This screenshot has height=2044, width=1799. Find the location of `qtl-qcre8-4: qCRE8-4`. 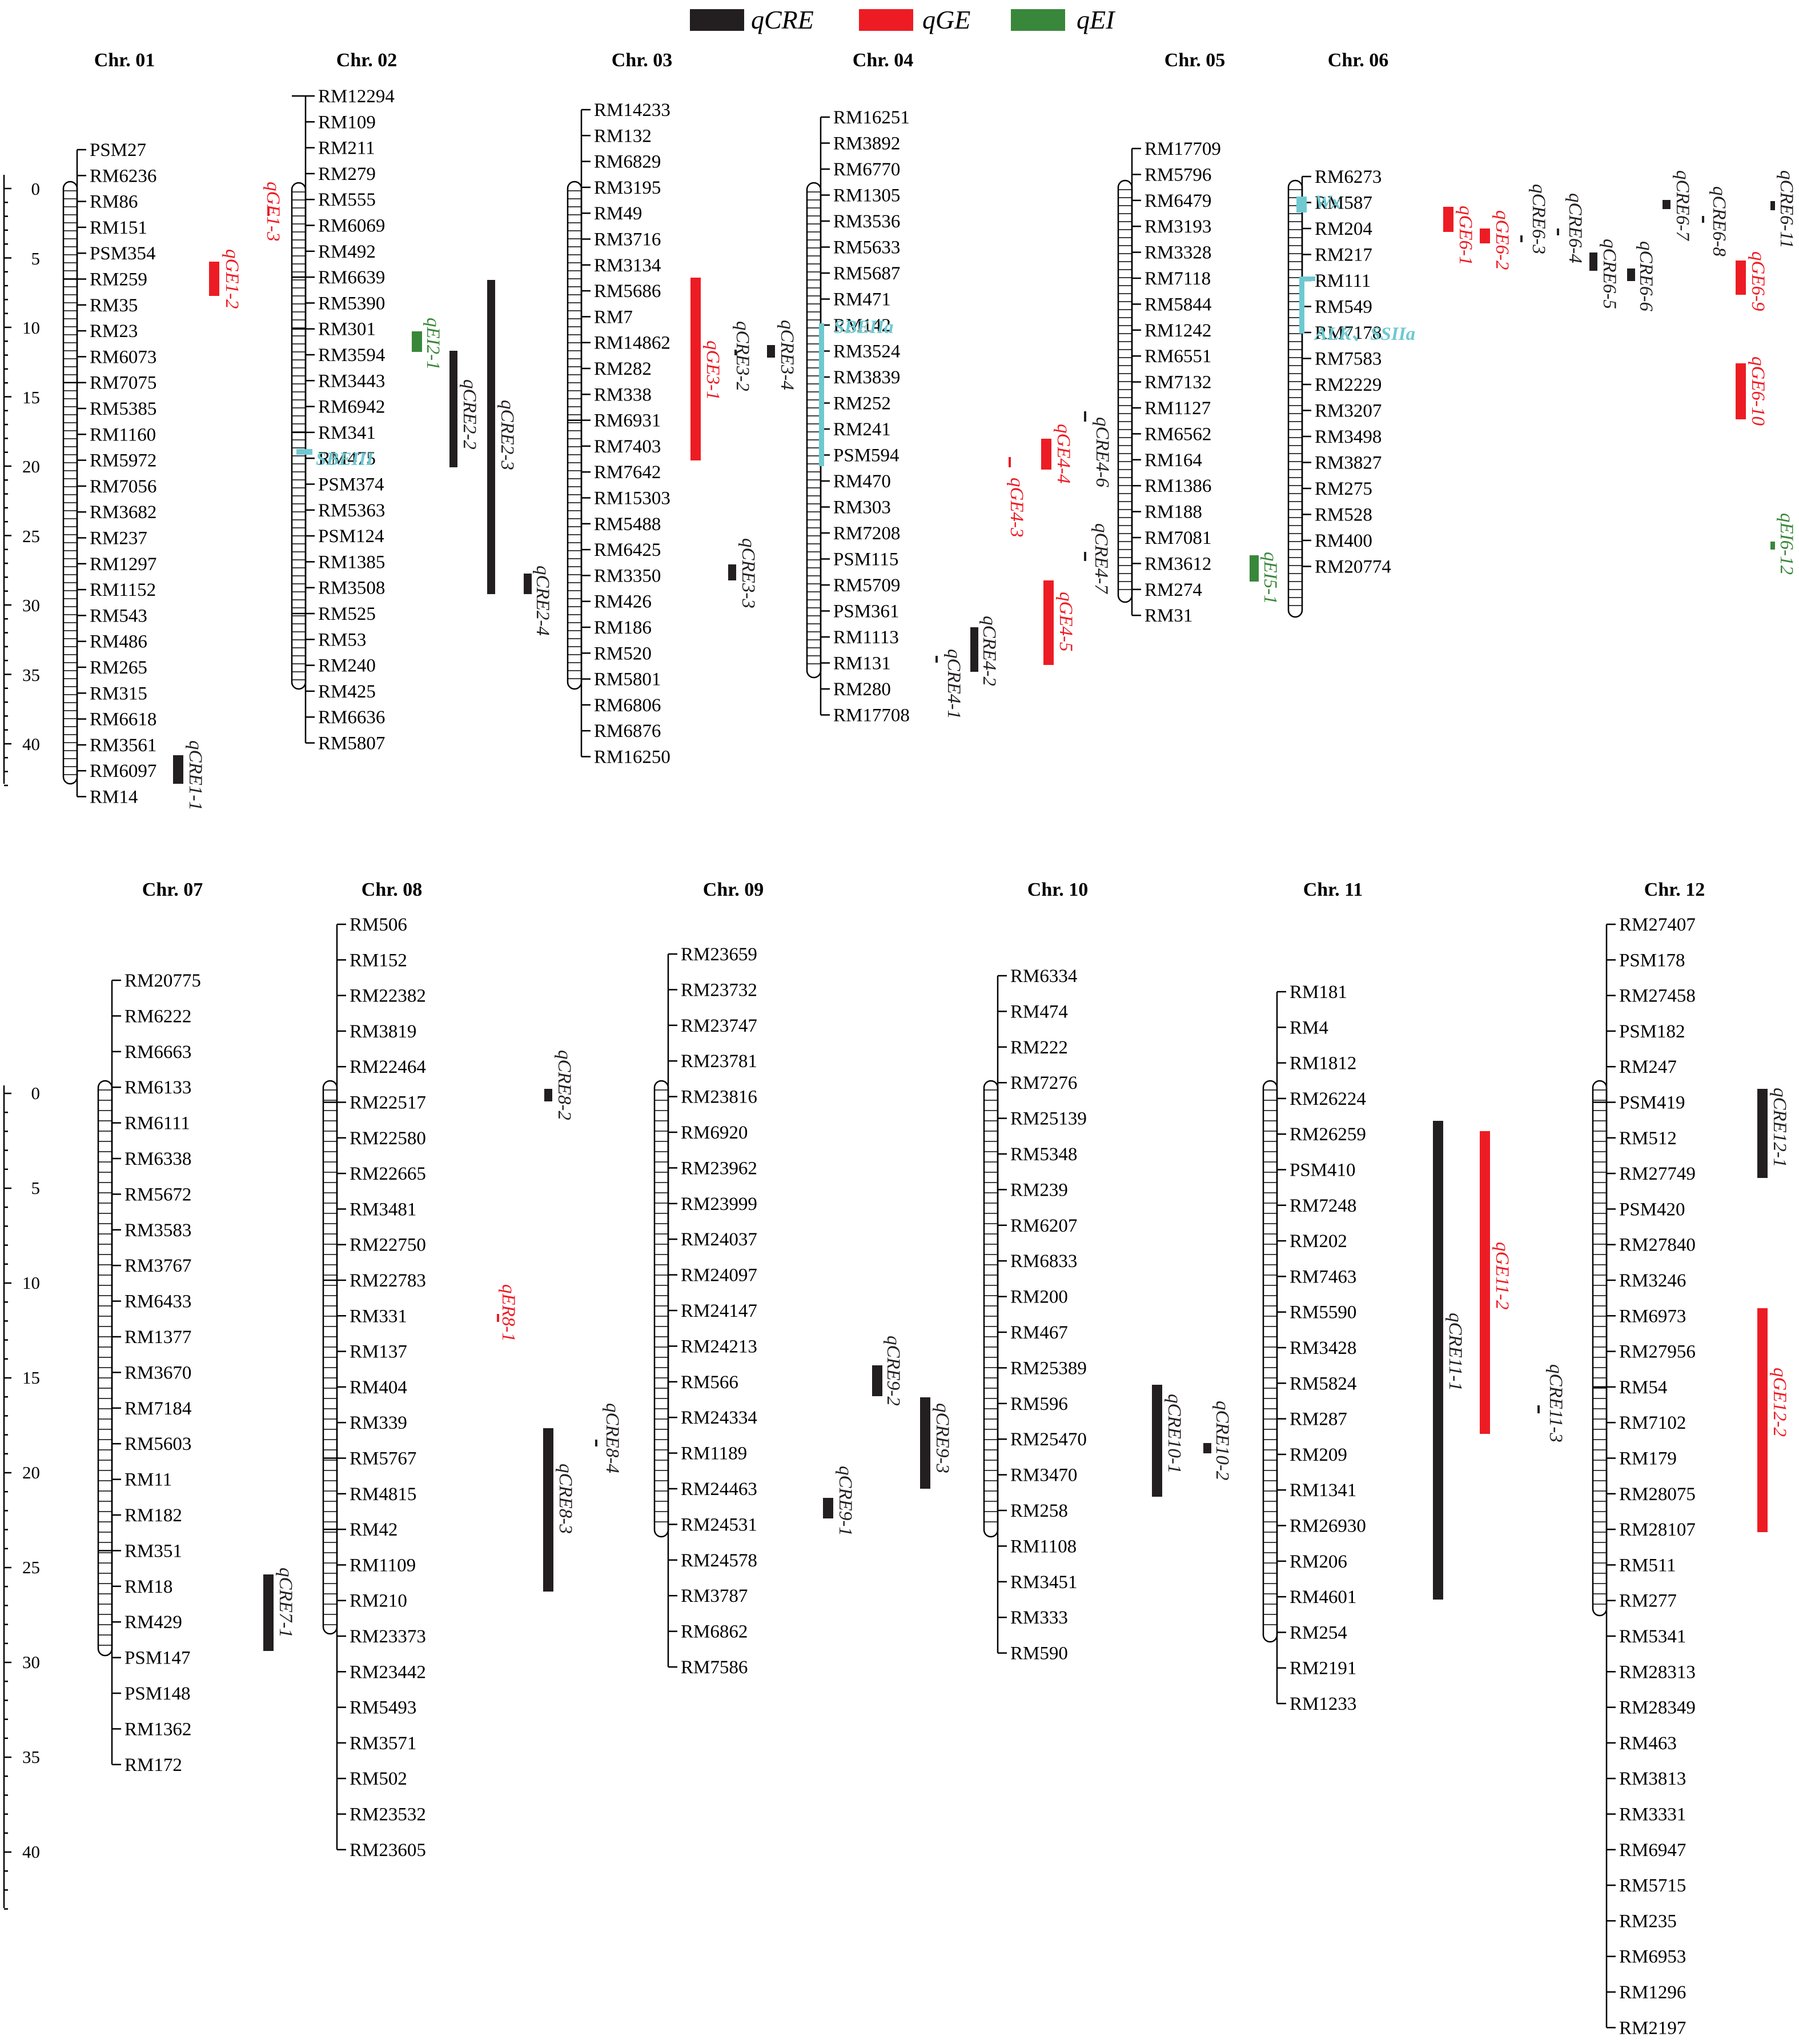

qtl-qcre8-4: qCRE8-4 is located at coordinates (609, 1438).